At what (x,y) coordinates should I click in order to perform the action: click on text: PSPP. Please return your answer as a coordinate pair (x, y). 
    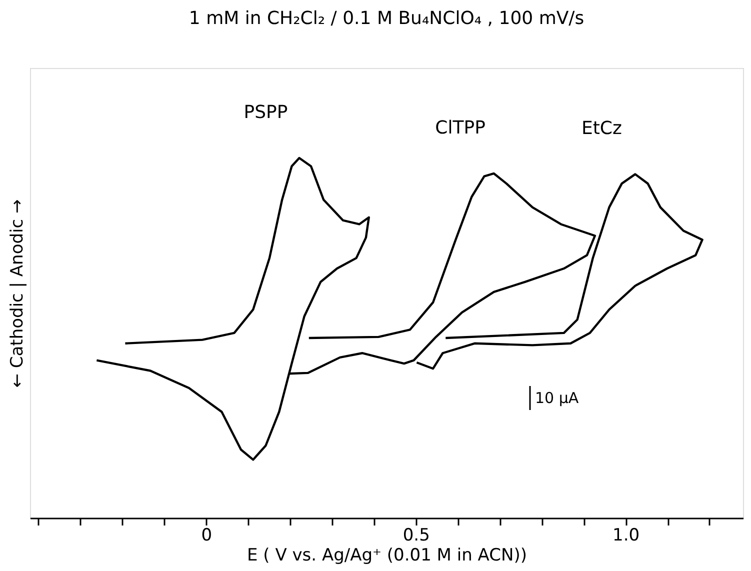
    Looking at the image, I should click on (266, 112).